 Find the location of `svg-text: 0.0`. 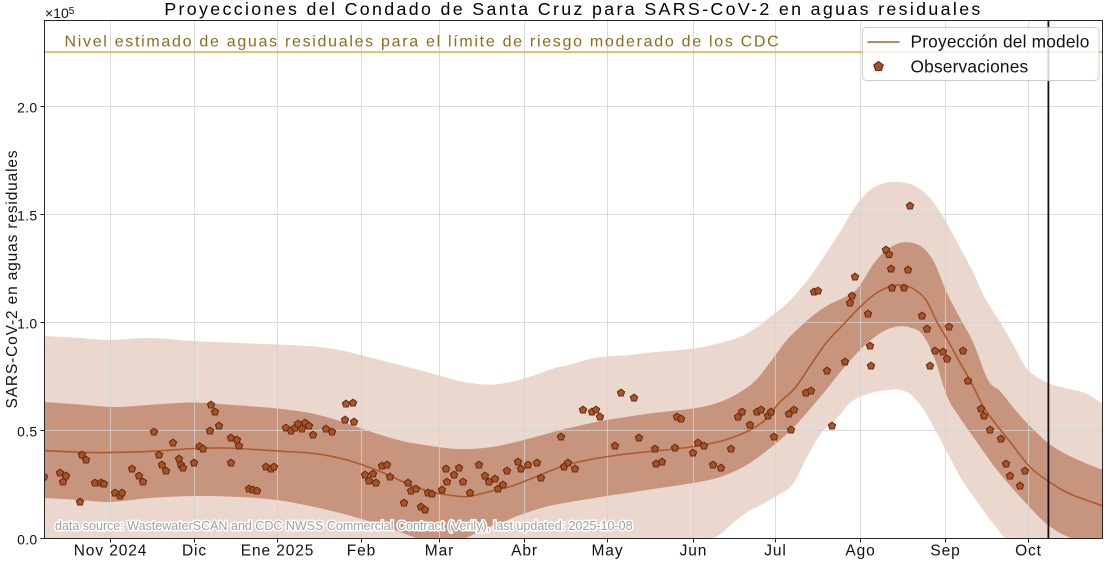

svg-text: 0.0 is located at coordinates (27, 540).